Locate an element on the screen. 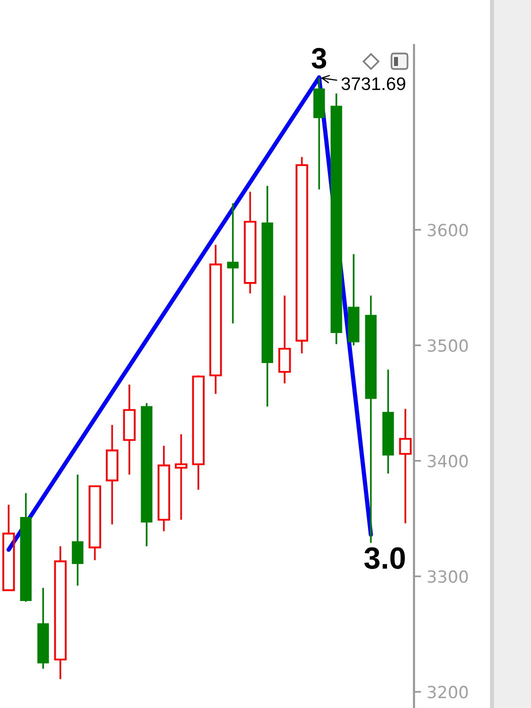  annotation: 3 is located at coordinates (319, 58).